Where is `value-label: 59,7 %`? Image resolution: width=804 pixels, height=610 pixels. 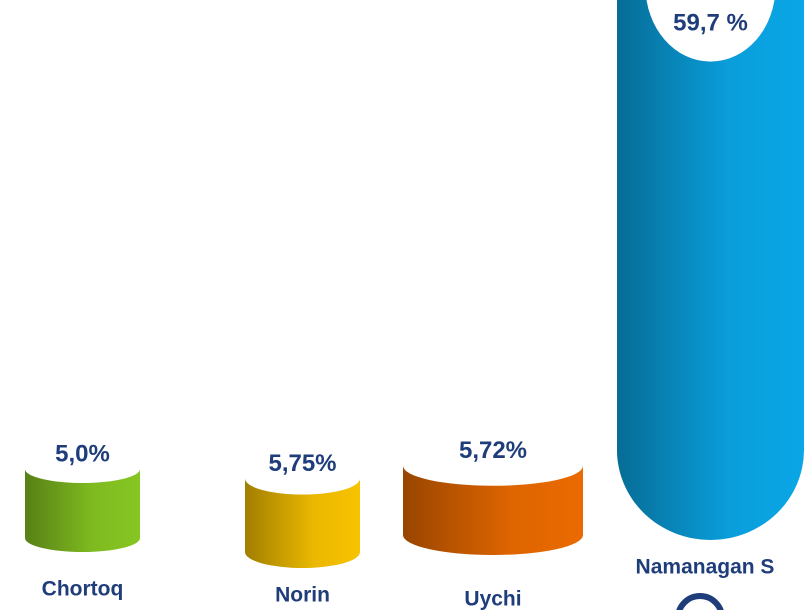
value-label: 59,7 % is located at coordinates (710, 22).